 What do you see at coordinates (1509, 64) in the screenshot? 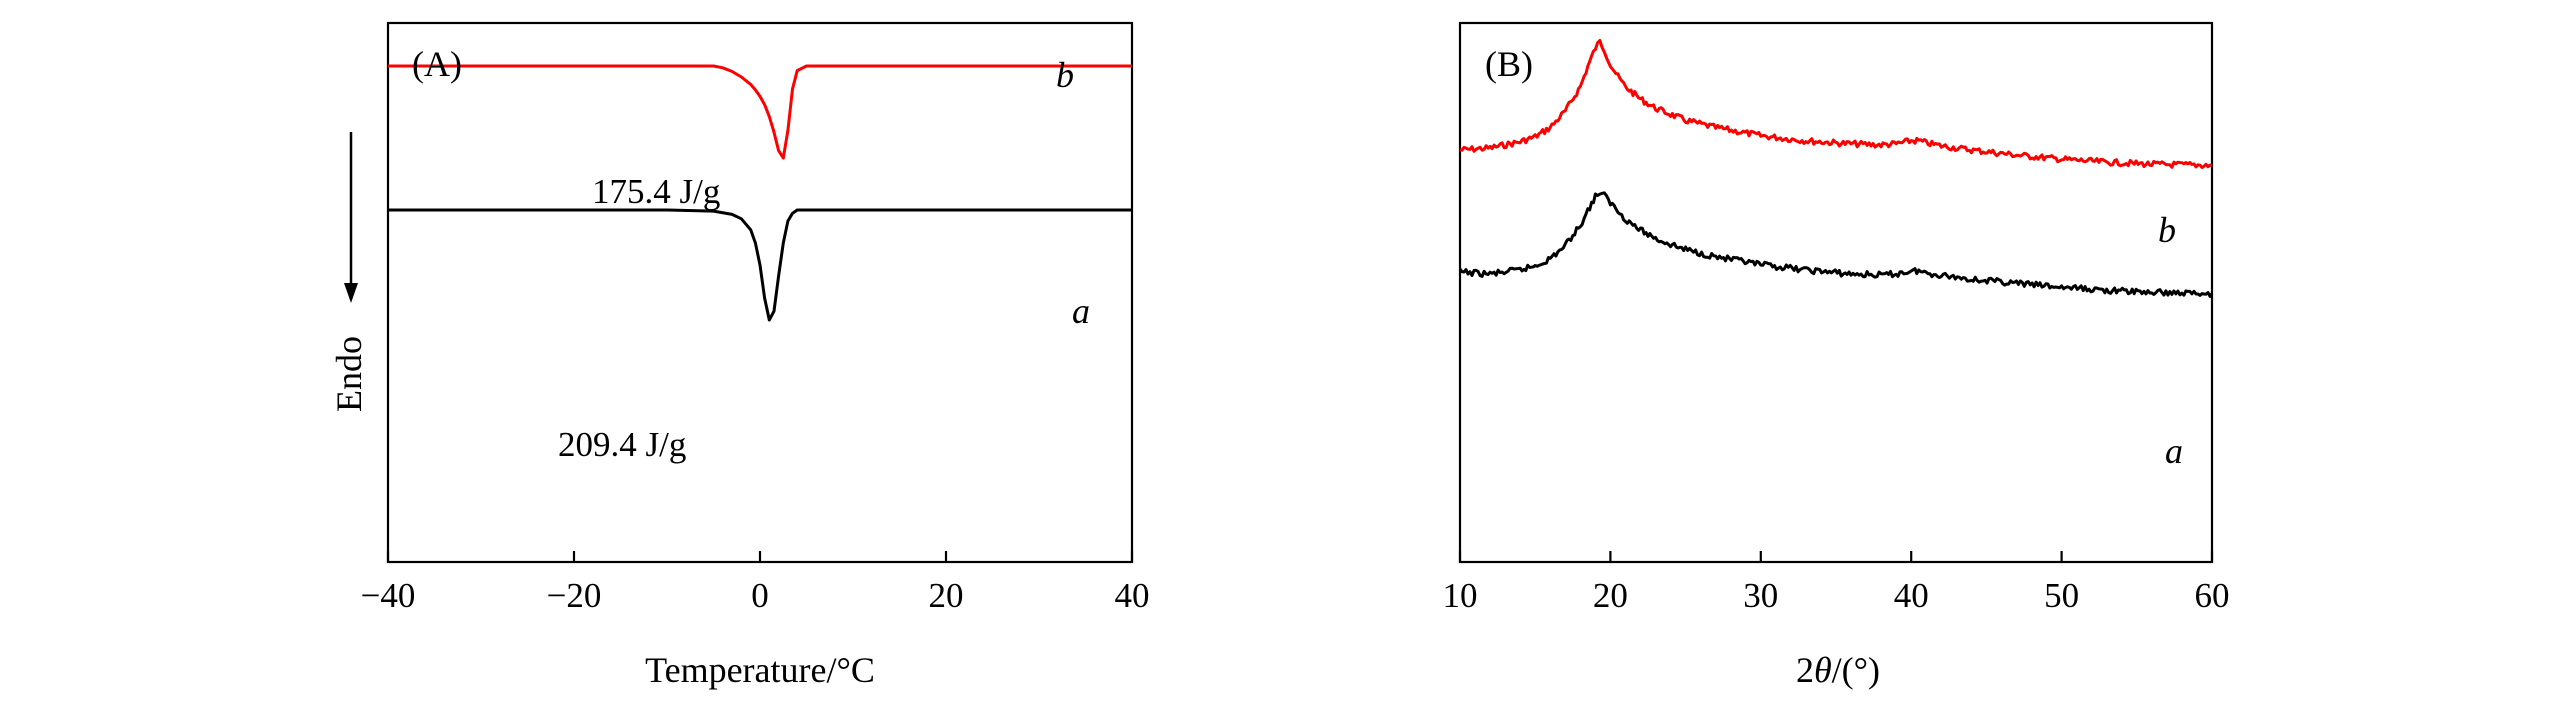
I see `panel-b-label: (B)` at bounding box center [1509, 64].